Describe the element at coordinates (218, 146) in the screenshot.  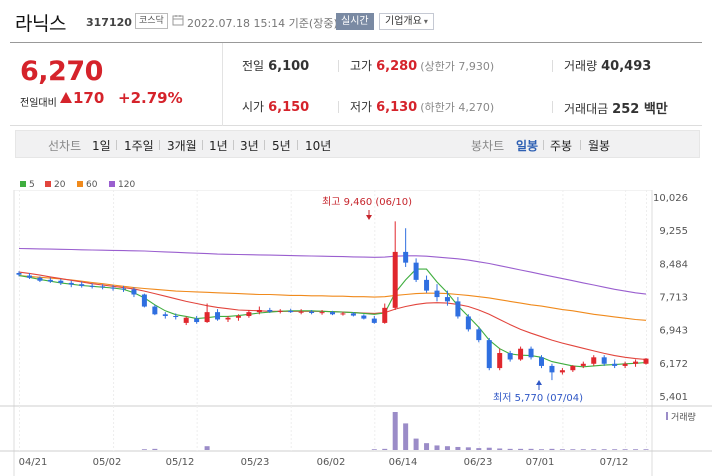
I see `period-1y: 1년` at that location.